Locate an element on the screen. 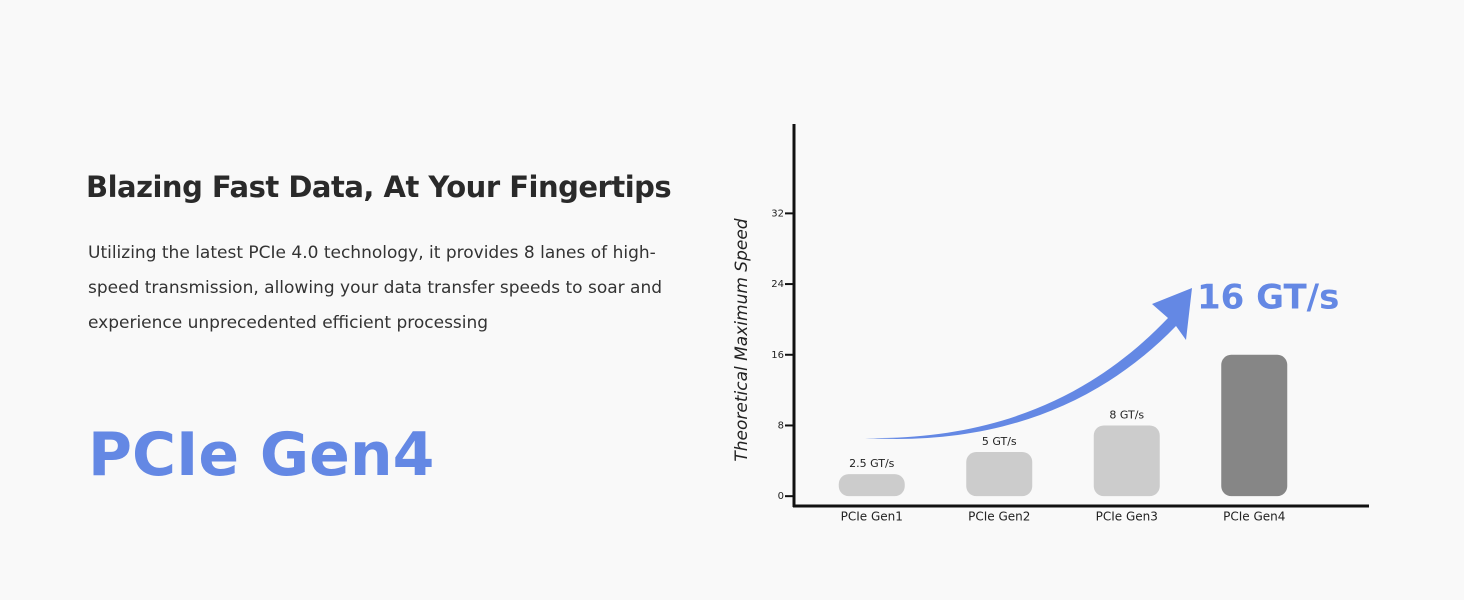 The height and width of the screenshot is (600, 1464). y-axis-label: Theoretical Maximum Speed is located at coordinates (742, 339).